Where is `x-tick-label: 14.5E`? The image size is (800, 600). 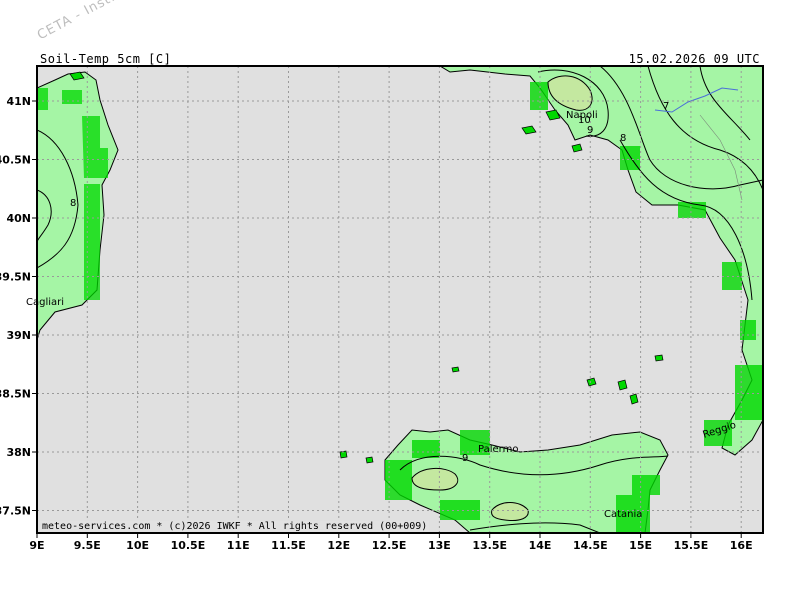
x-tick-label: 14.5E is located at coordinates (590, 545).